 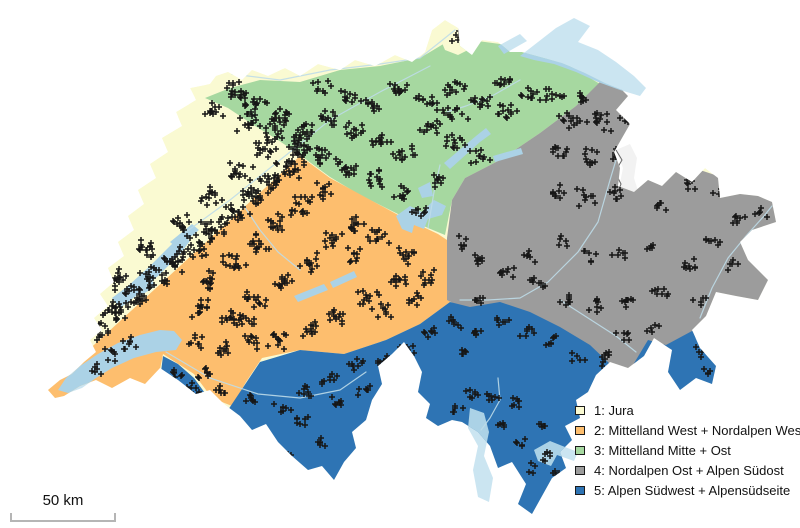 I want to click on lake-walen, so click(x=508, y=155).